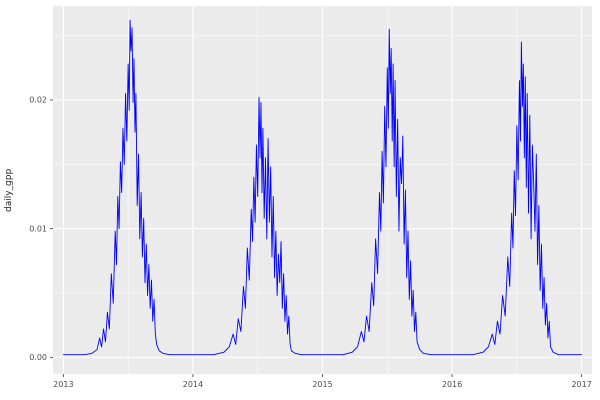  I want to click on x-tick-label: 2015, so click(322, 384).